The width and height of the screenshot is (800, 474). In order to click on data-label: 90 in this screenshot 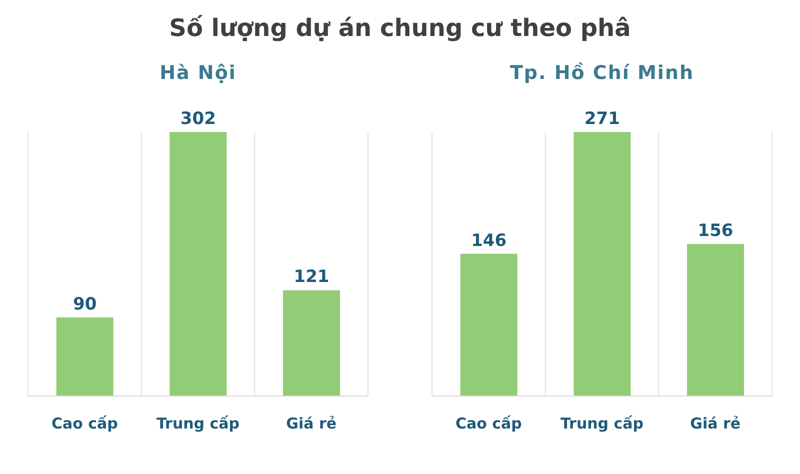, I will do `click(84, 304)`.